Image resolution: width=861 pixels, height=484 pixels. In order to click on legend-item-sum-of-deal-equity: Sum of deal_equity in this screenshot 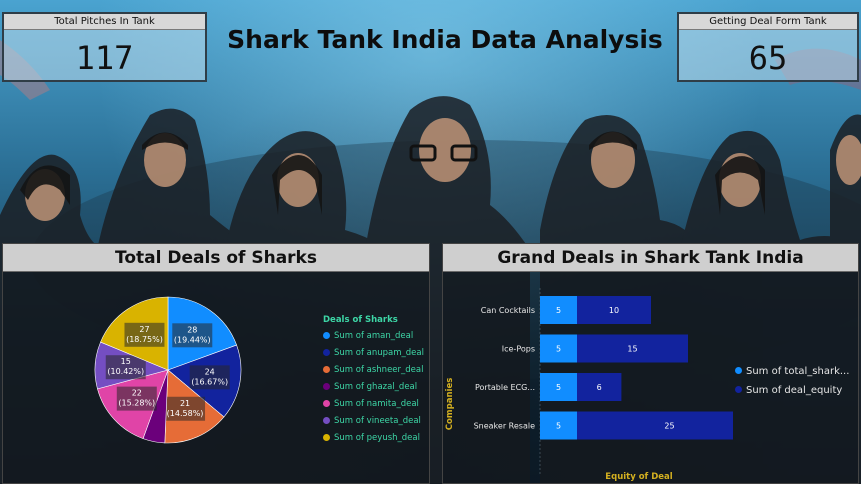, I will do `click(796, 390)`.